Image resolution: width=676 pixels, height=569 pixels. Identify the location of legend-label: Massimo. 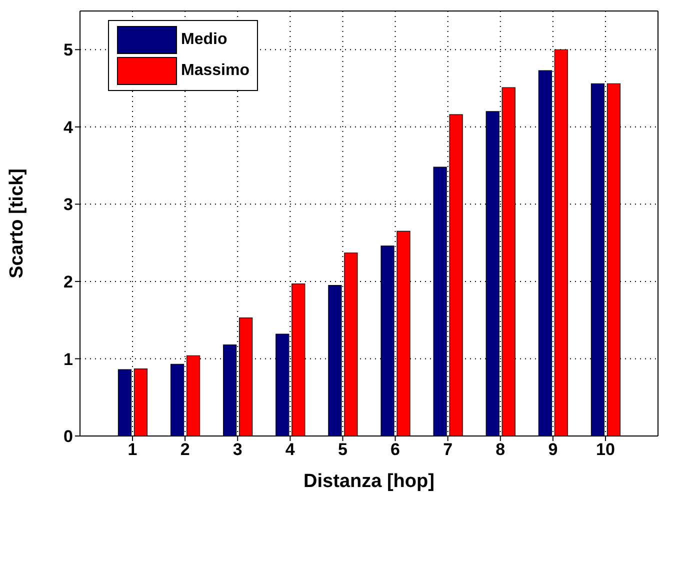
(215, 71).